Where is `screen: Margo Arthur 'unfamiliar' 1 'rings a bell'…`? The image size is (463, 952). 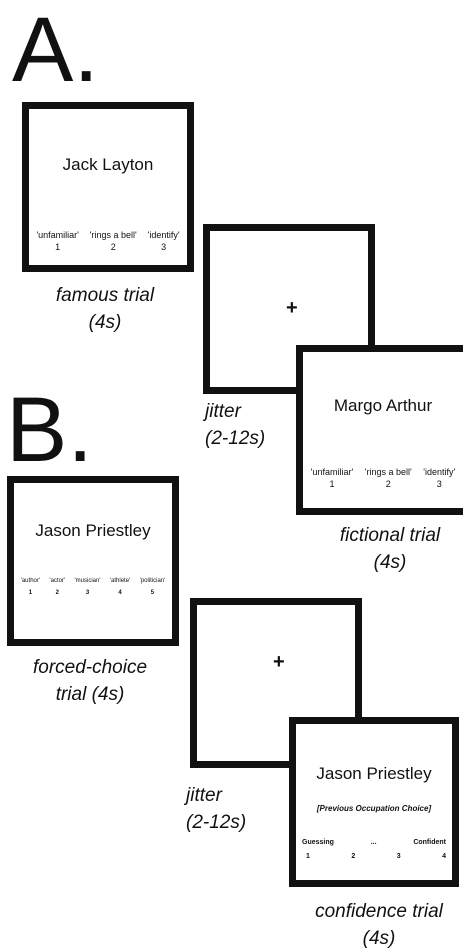
screen: Margo Arthur 'unfamiliar' 1 'rings a bell'… is located at coordinates (379, 430).